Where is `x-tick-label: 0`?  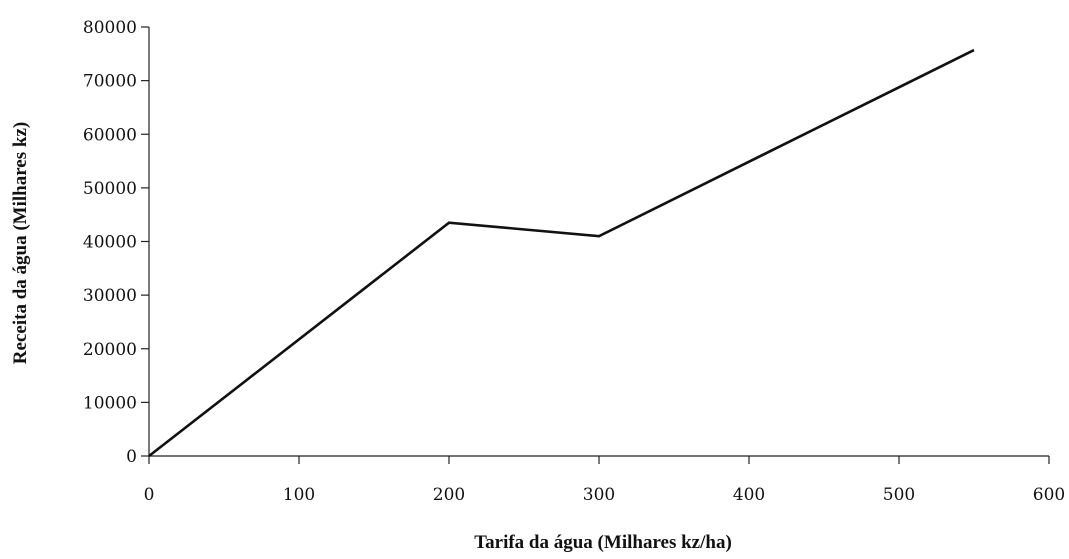
x-tick-label: 0 is located at coordinates (149, 495).